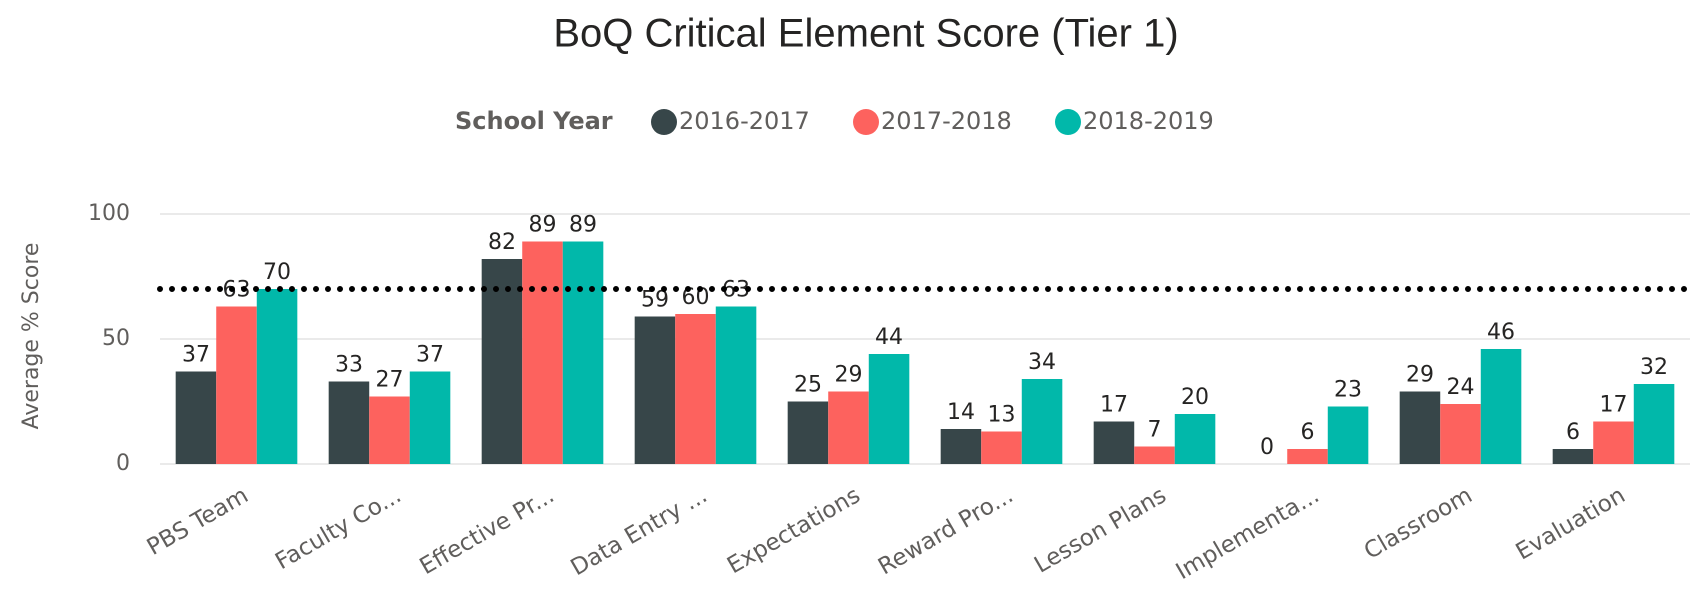  What do you see at coordinates (1418, 523) in the screenshot?
I see `x-tick-label: Classroom` at bounding box center [1418, 523].